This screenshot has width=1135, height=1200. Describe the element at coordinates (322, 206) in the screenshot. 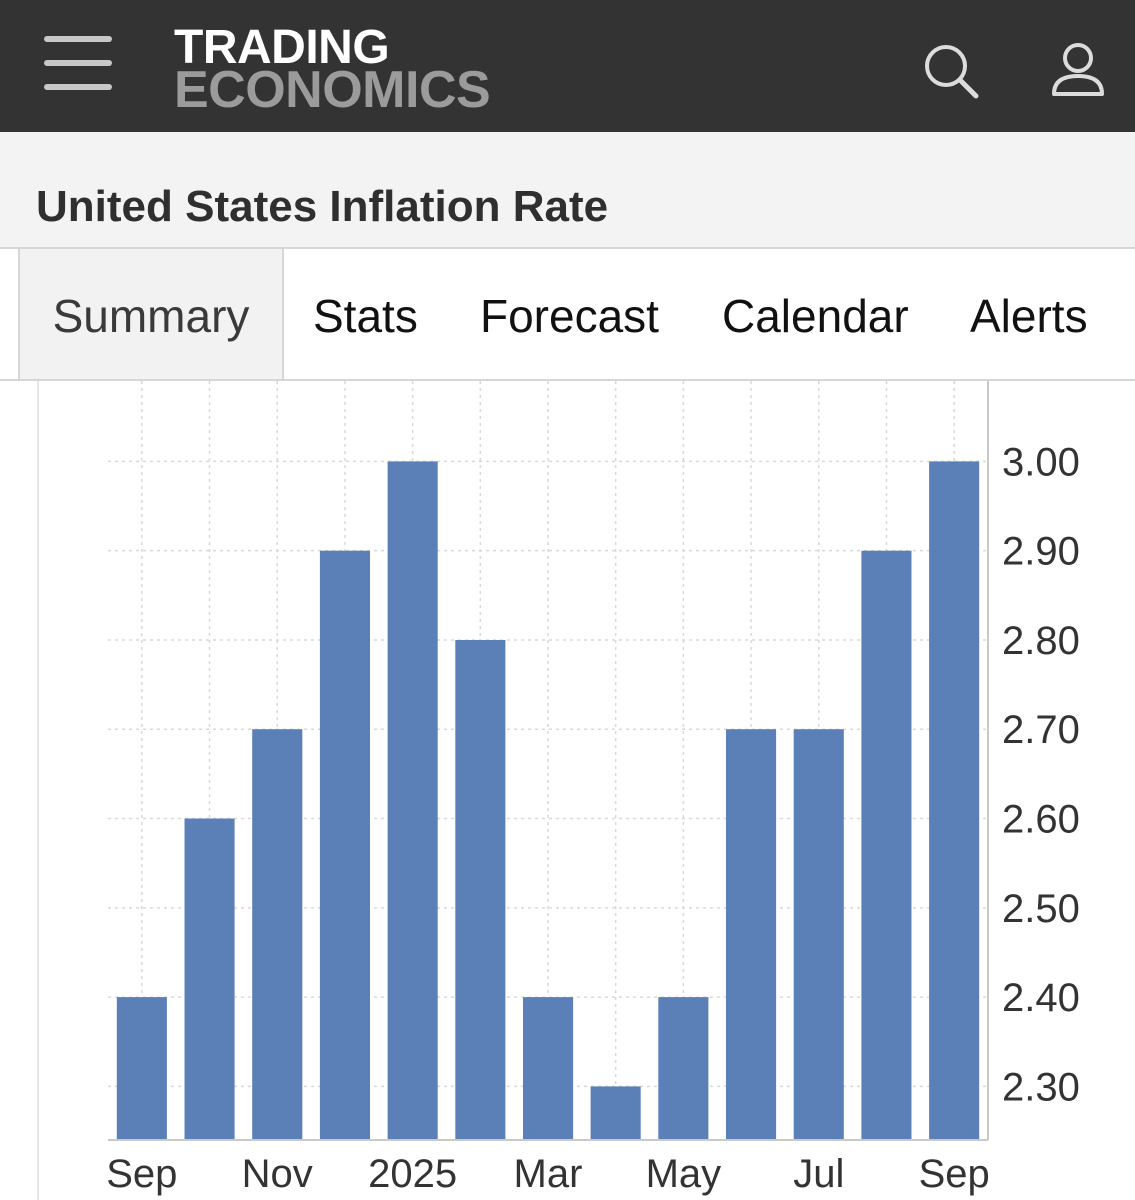

I see `page-title: United States Inflation Rate` at that location.